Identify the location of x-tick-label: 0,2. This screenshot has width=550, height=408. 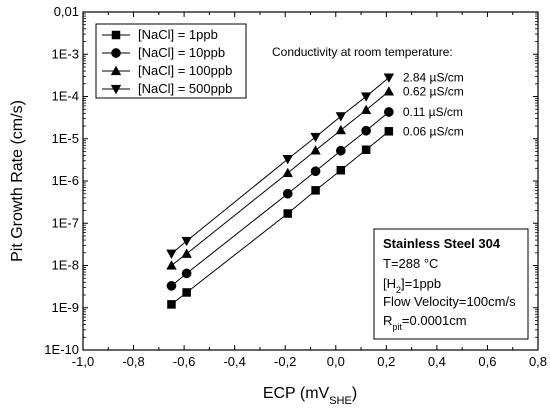
(386, 361).